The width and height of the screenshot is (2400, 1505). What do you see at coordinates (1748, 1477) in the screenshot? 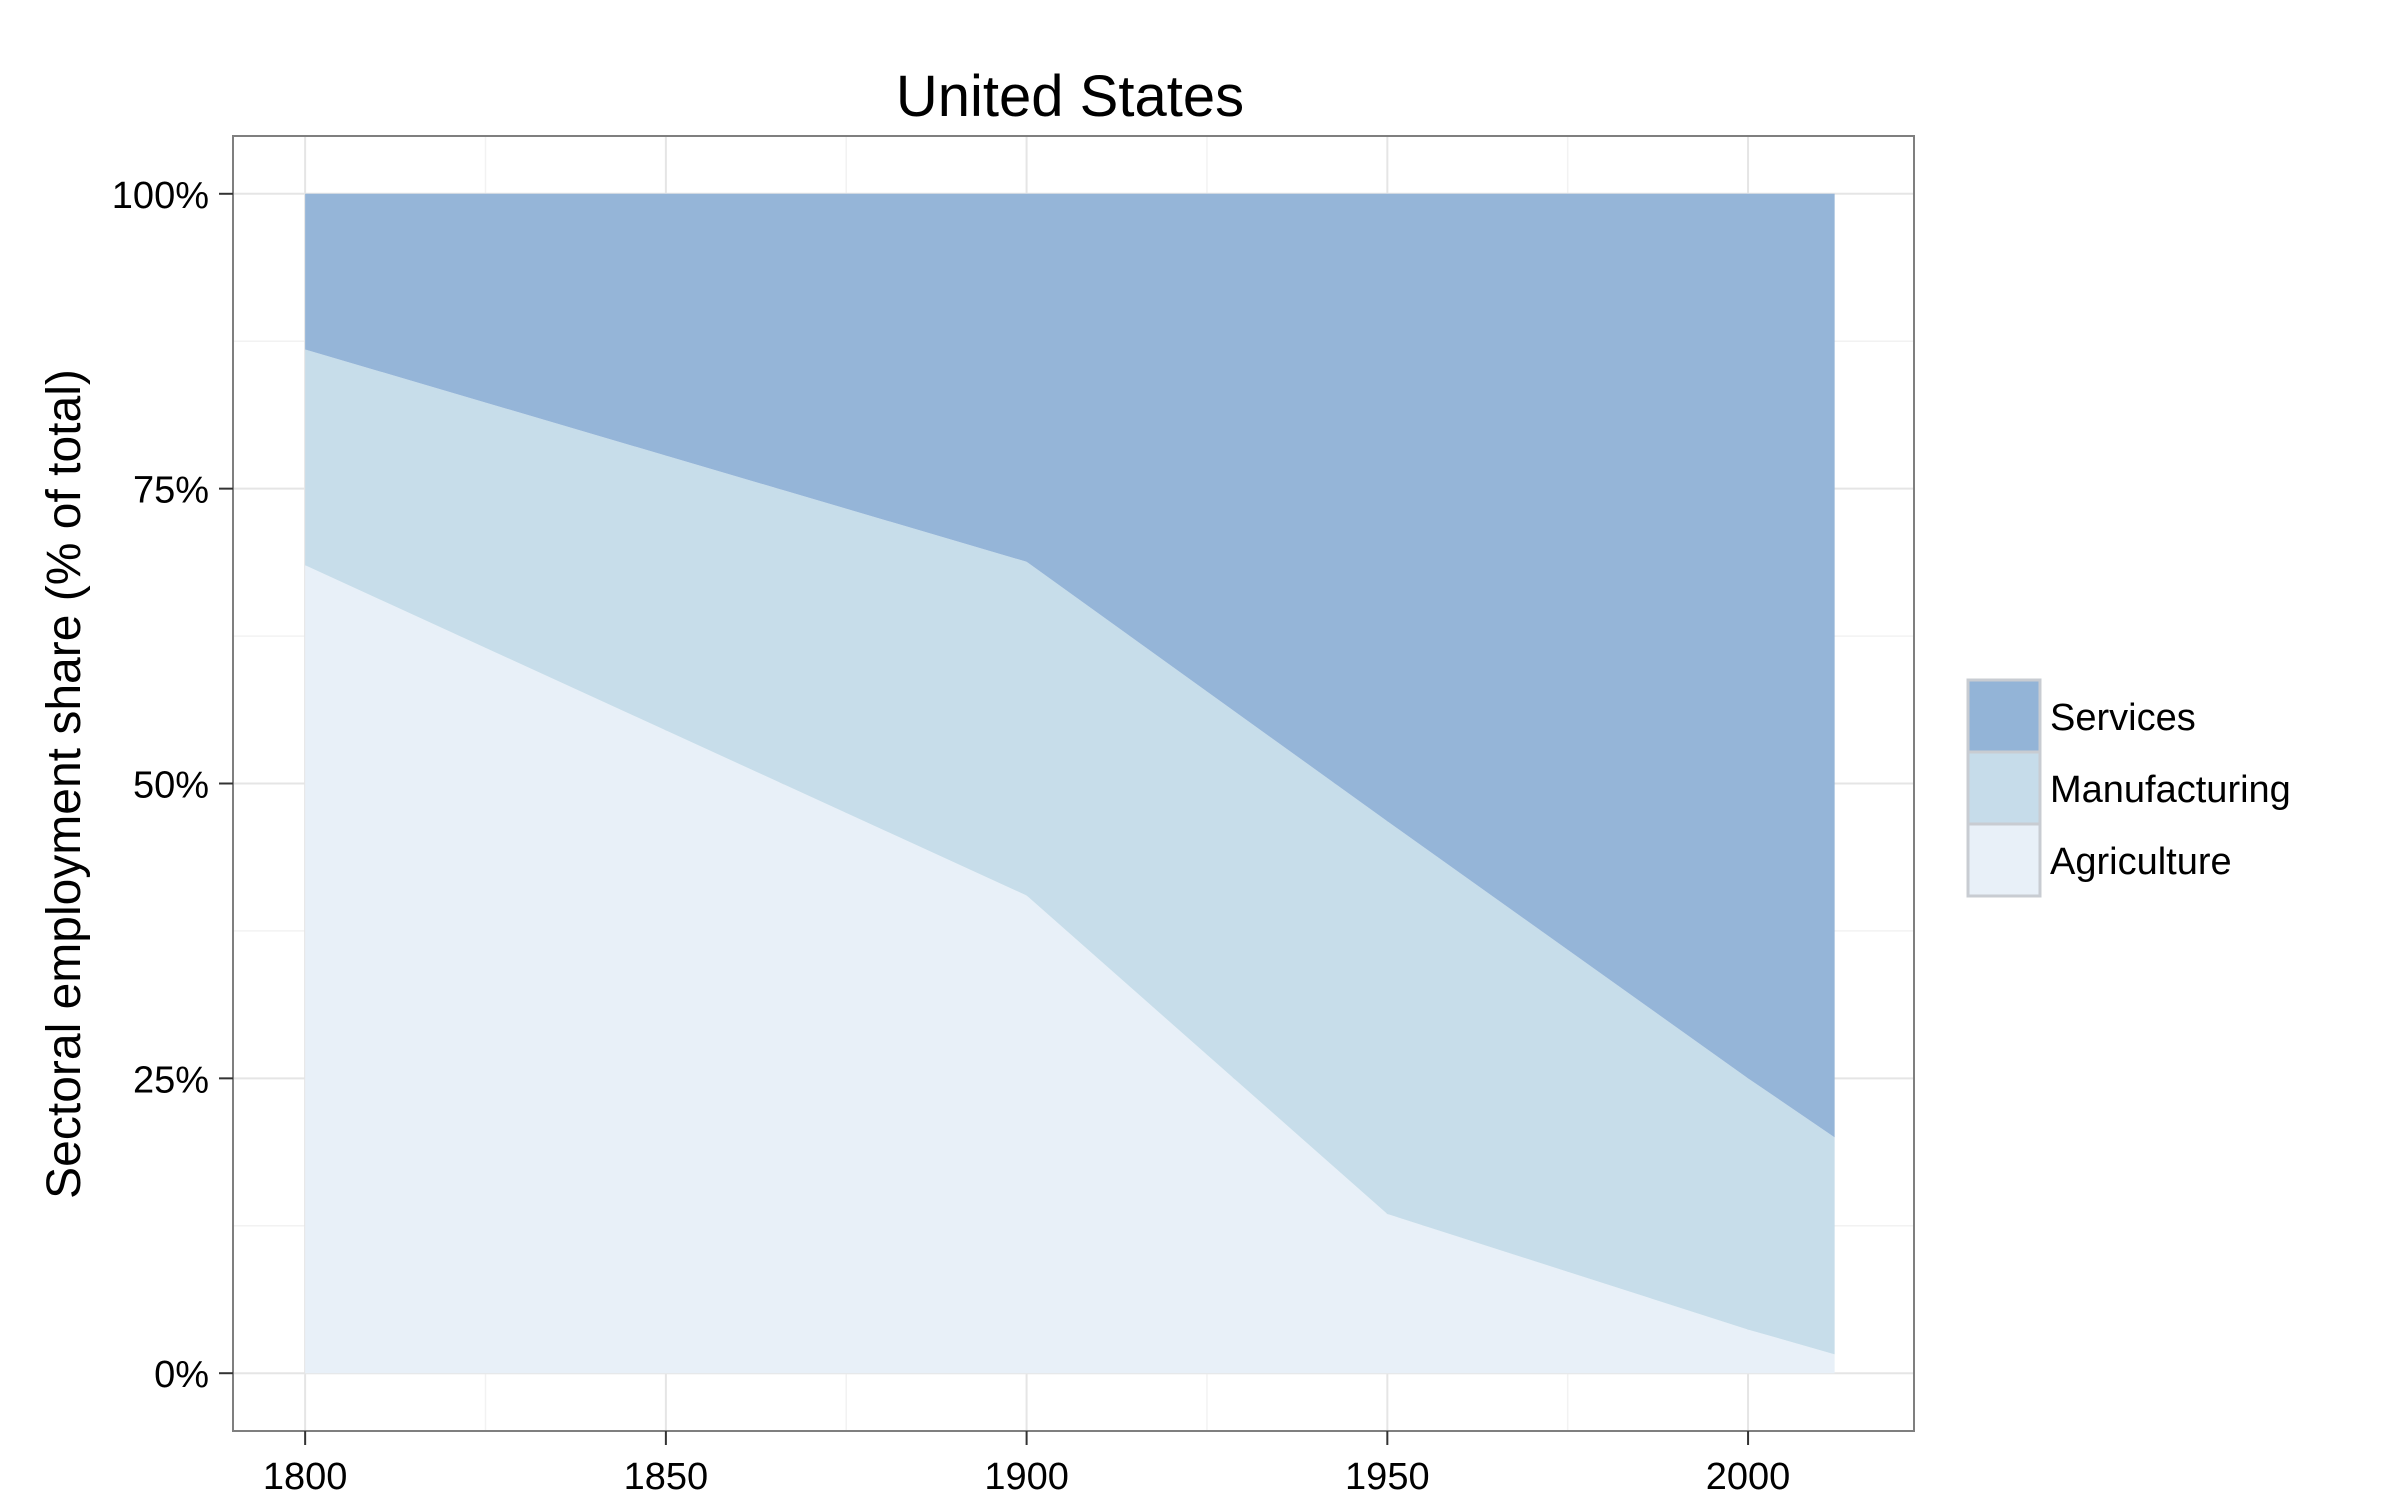
I see `x-tick-label: 2000` at bounding box center [1748, 1477].